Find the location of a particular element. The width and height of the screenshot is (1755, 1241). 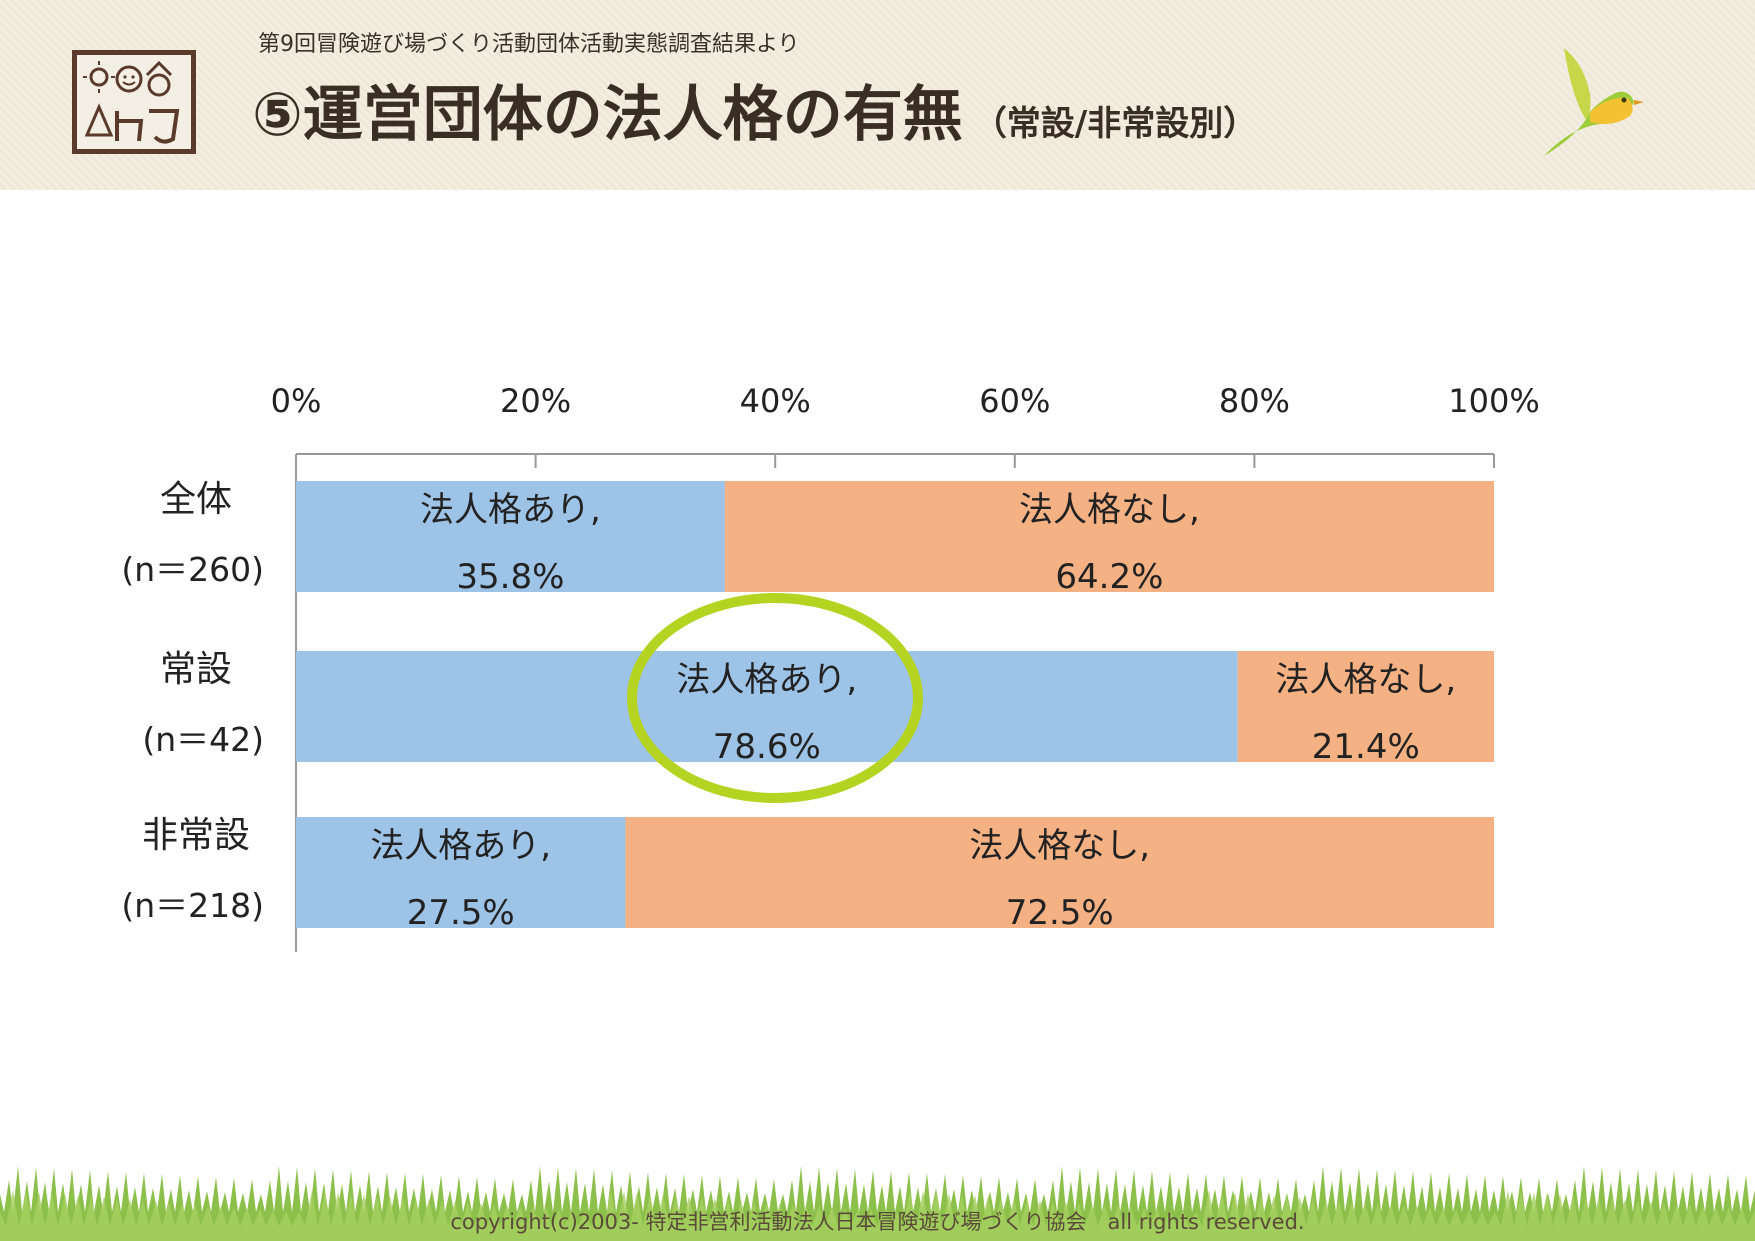

category-label: 非常設 is located at coordinates (196, 835).